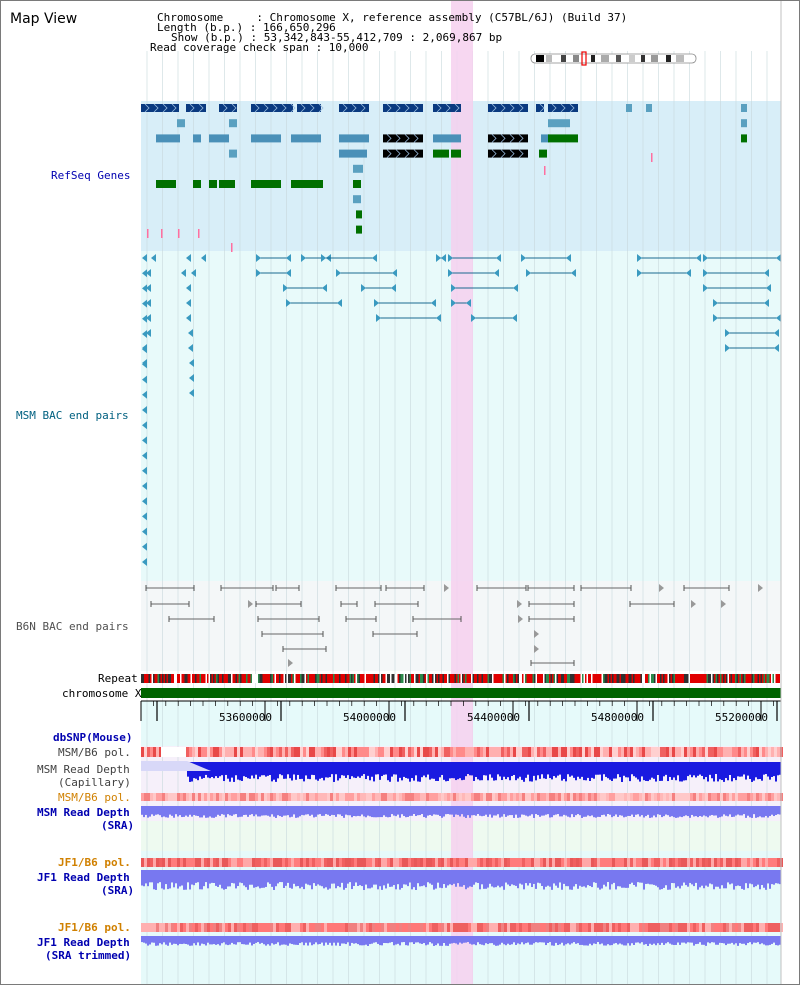  What do you see at coordinates (72, 415) in the screenshot?
I see `msm-bac-label: MSM BAC end pairs` at bounding box center [72, 415].